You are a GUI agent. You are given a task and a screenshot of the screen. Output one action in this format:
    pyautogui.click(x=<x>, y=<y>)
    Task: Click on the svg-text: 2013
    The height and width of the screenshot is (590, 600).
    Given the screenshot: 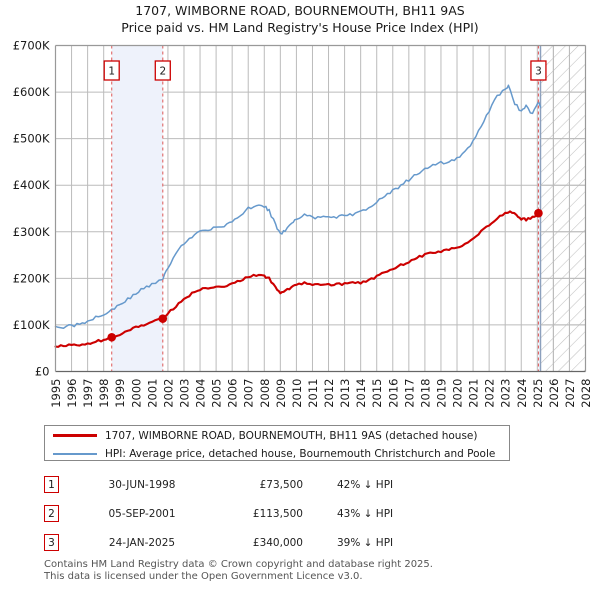 What is the action you would take?
    pyautogui.click(x=345, y=393)
    